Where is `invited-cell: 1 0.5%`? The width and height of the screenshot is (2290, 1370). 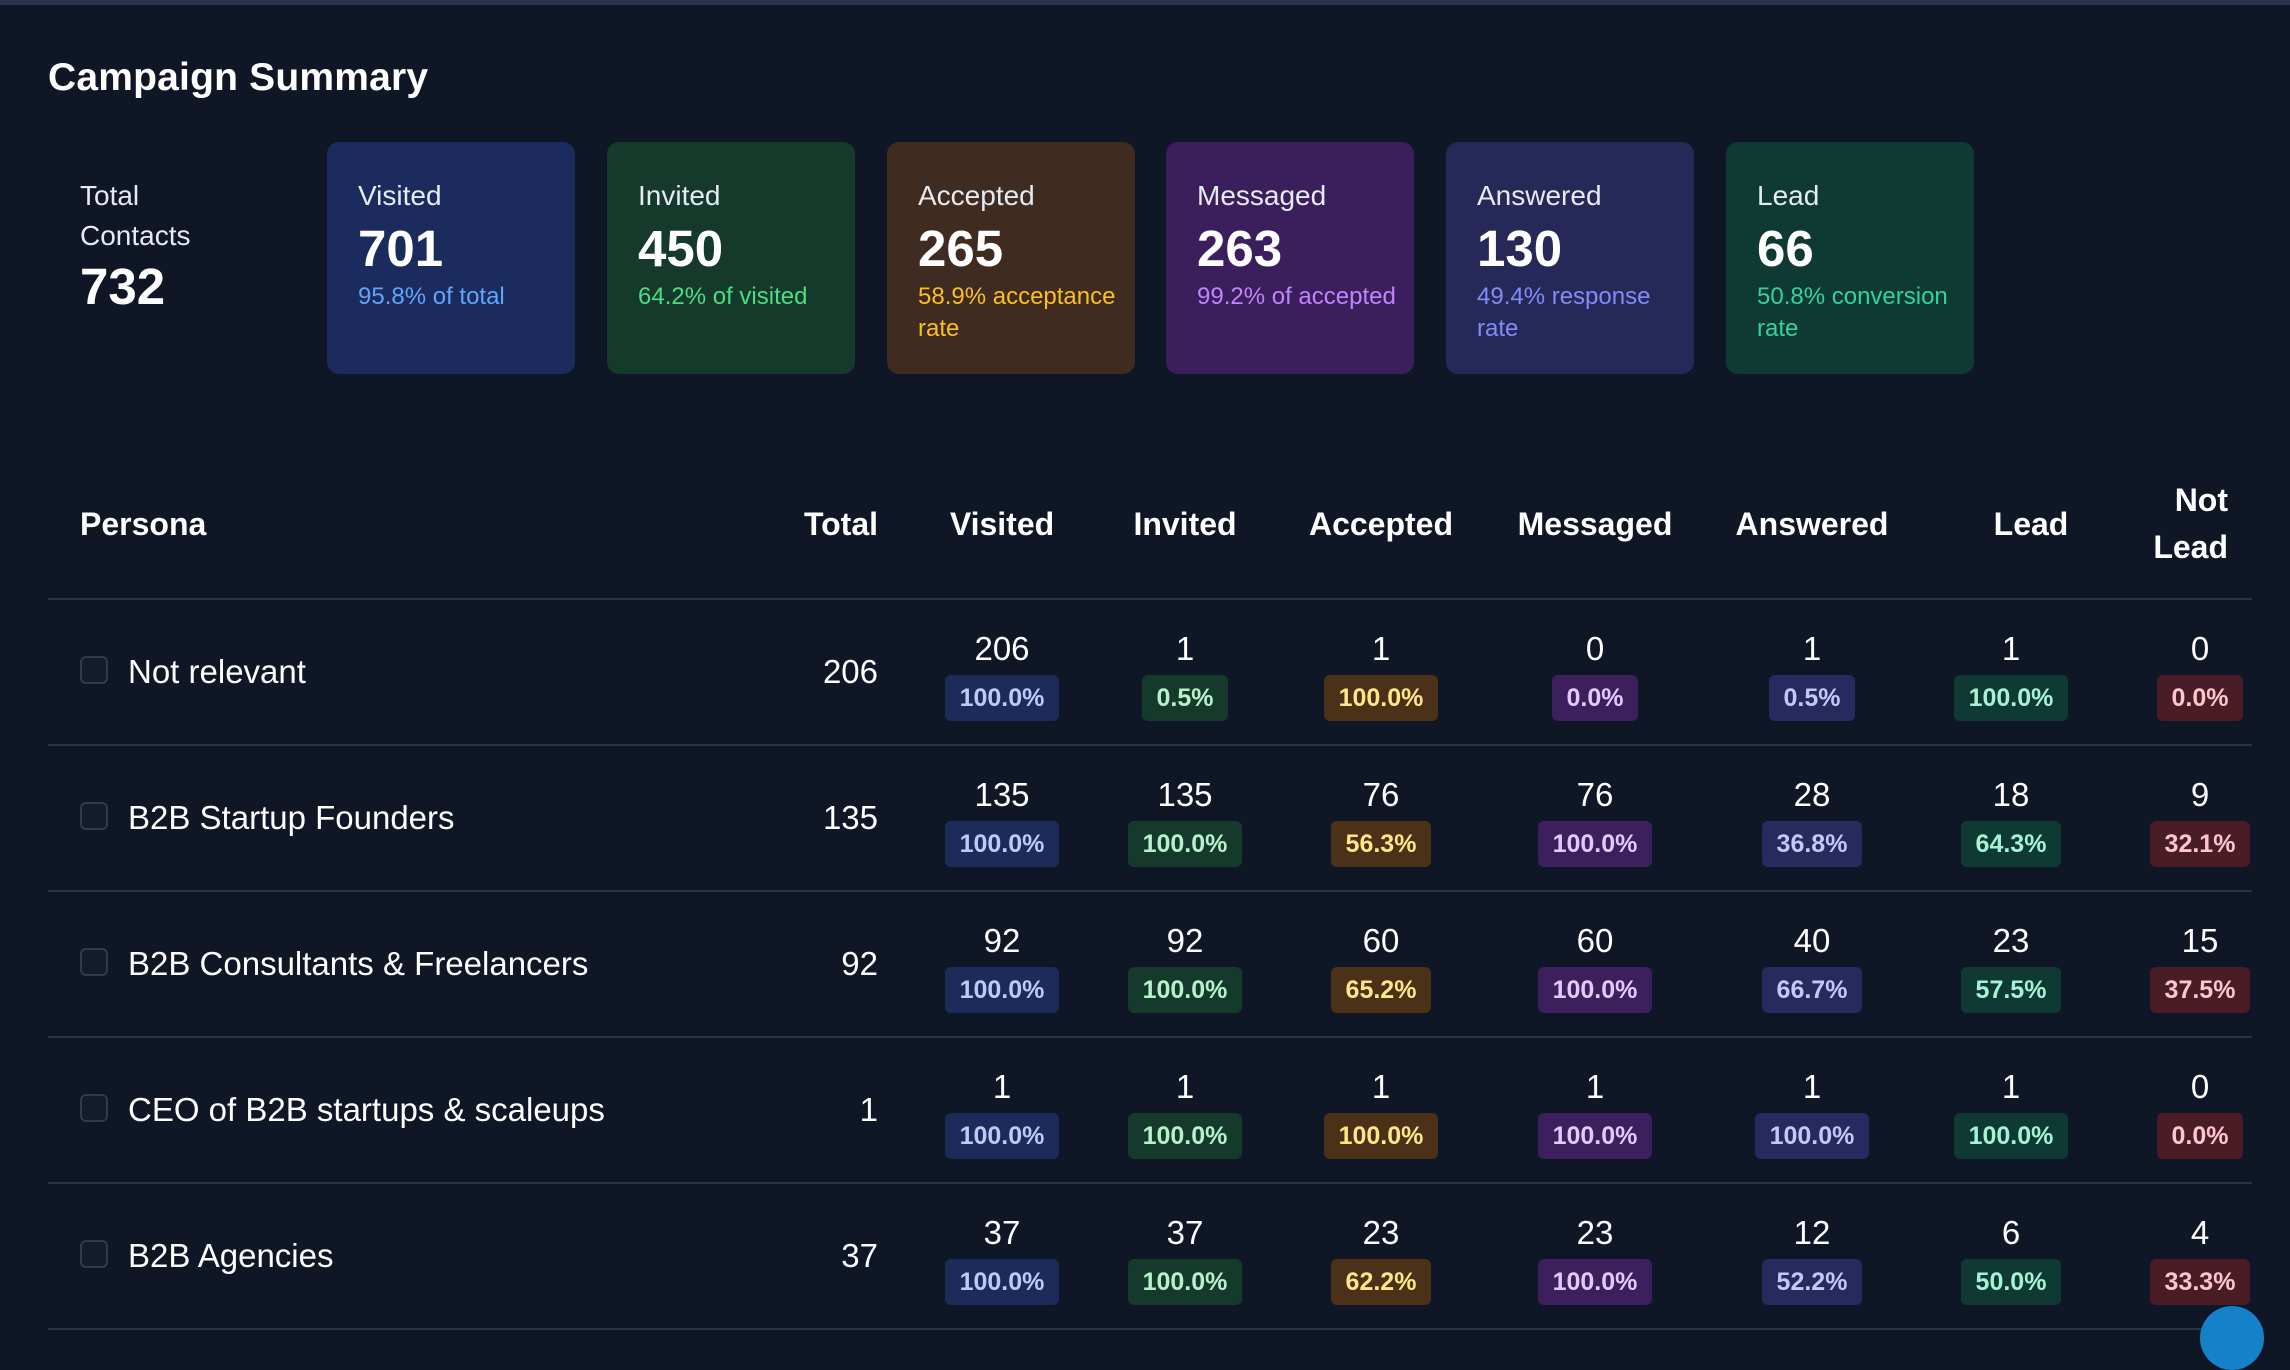
invited-cell: 1 0.5% is located at coordinates (1185, 675).